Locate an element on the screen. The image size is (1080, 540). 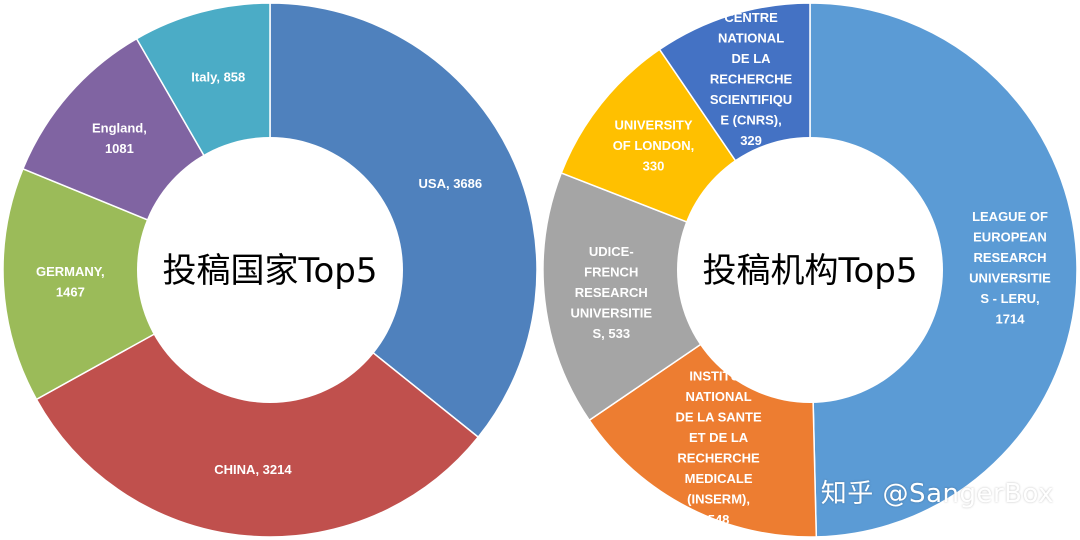
slice-label-italy: Italy, 858 is located at coordinates (218, 76).